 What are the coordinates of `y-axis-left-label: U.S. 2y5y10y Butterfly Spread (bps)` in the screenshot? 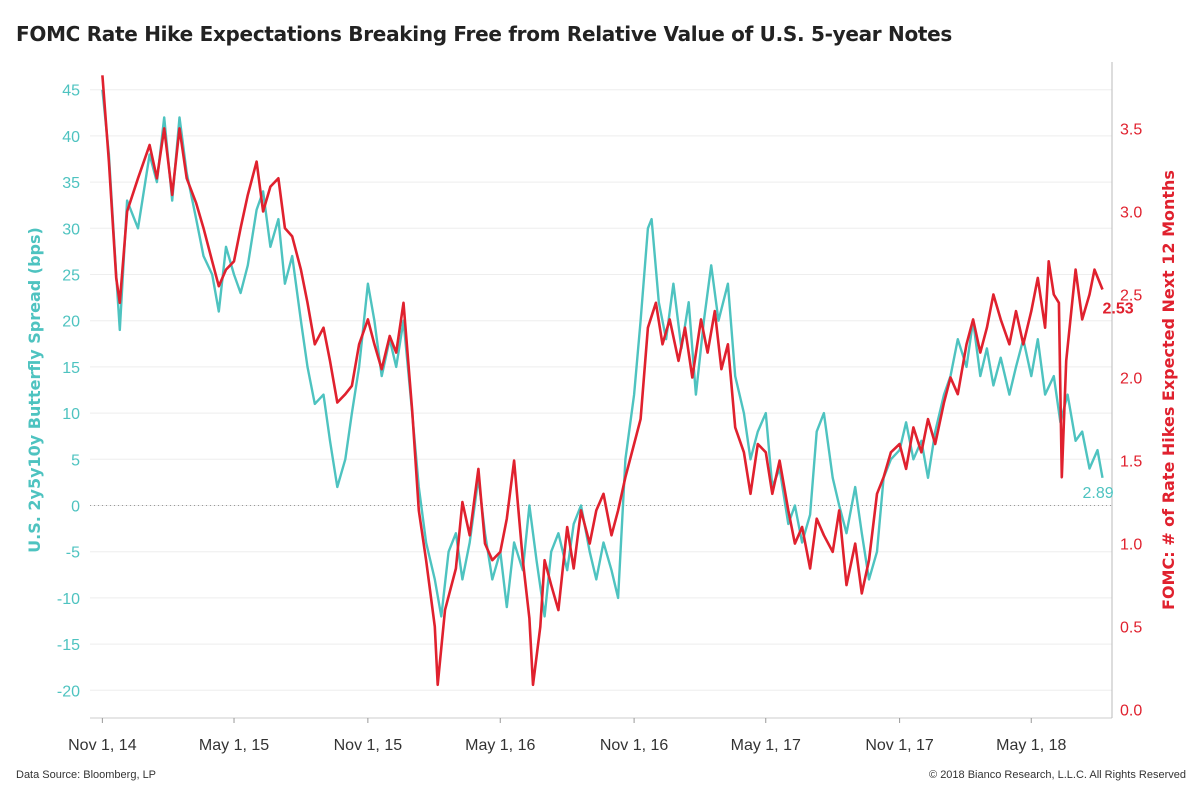 It's located at (34, 390).